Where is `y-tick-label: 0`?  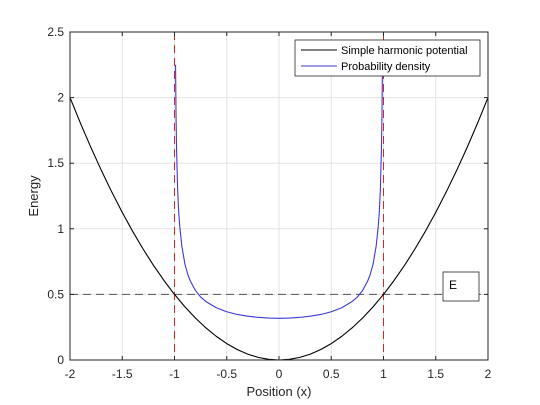
y-tick-label: 0 is located at coordinates (60, 360).